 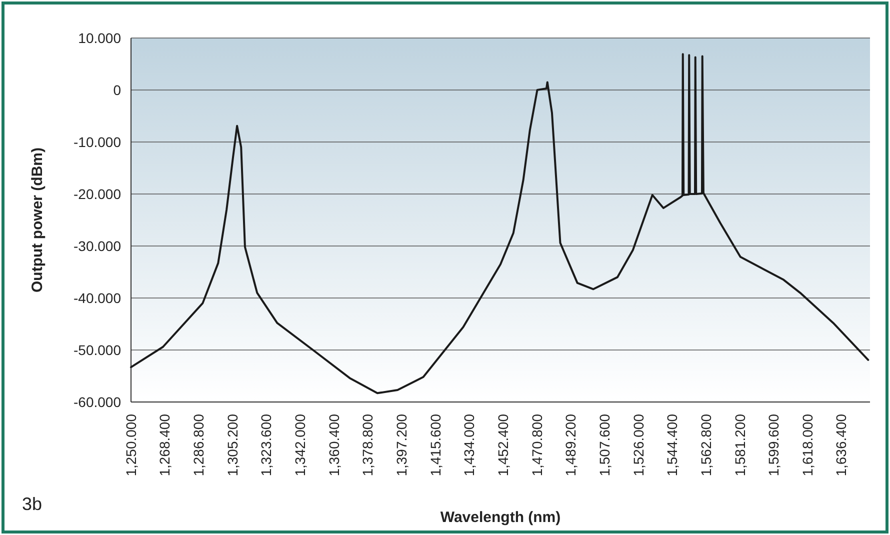 I want to click on x-tick-label: 1,305.200, so click(x=232, y=445).